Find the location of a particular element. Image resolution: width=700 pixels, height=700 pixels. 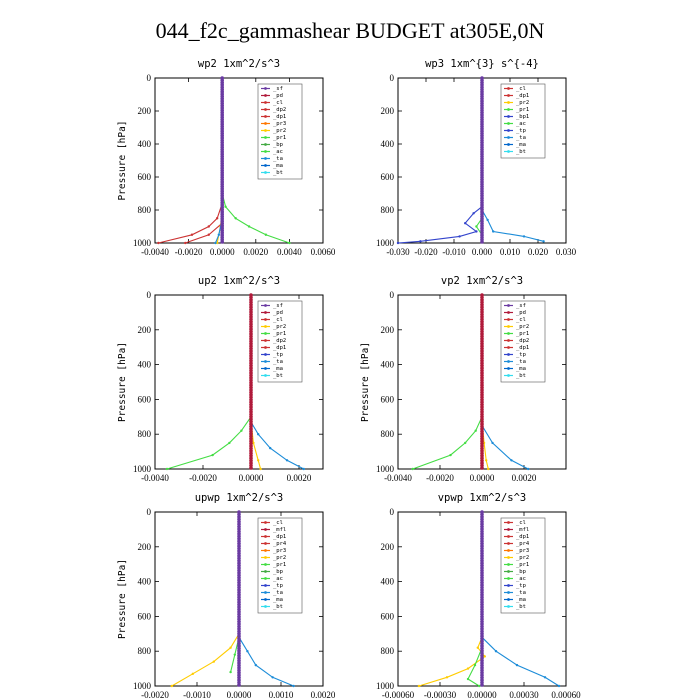

x-tick-label: 0.020 is located at coordinates (538, 252).